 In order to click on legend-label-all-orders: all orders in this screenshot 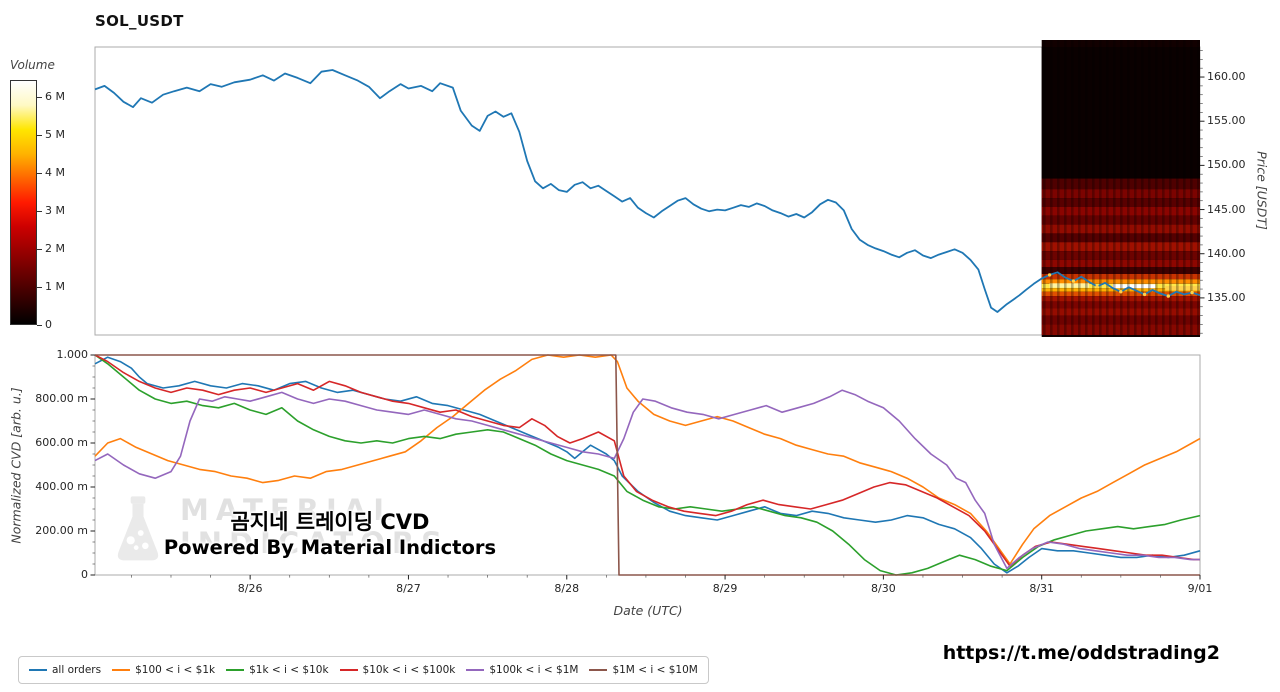, I will do `click(77, 670)`.